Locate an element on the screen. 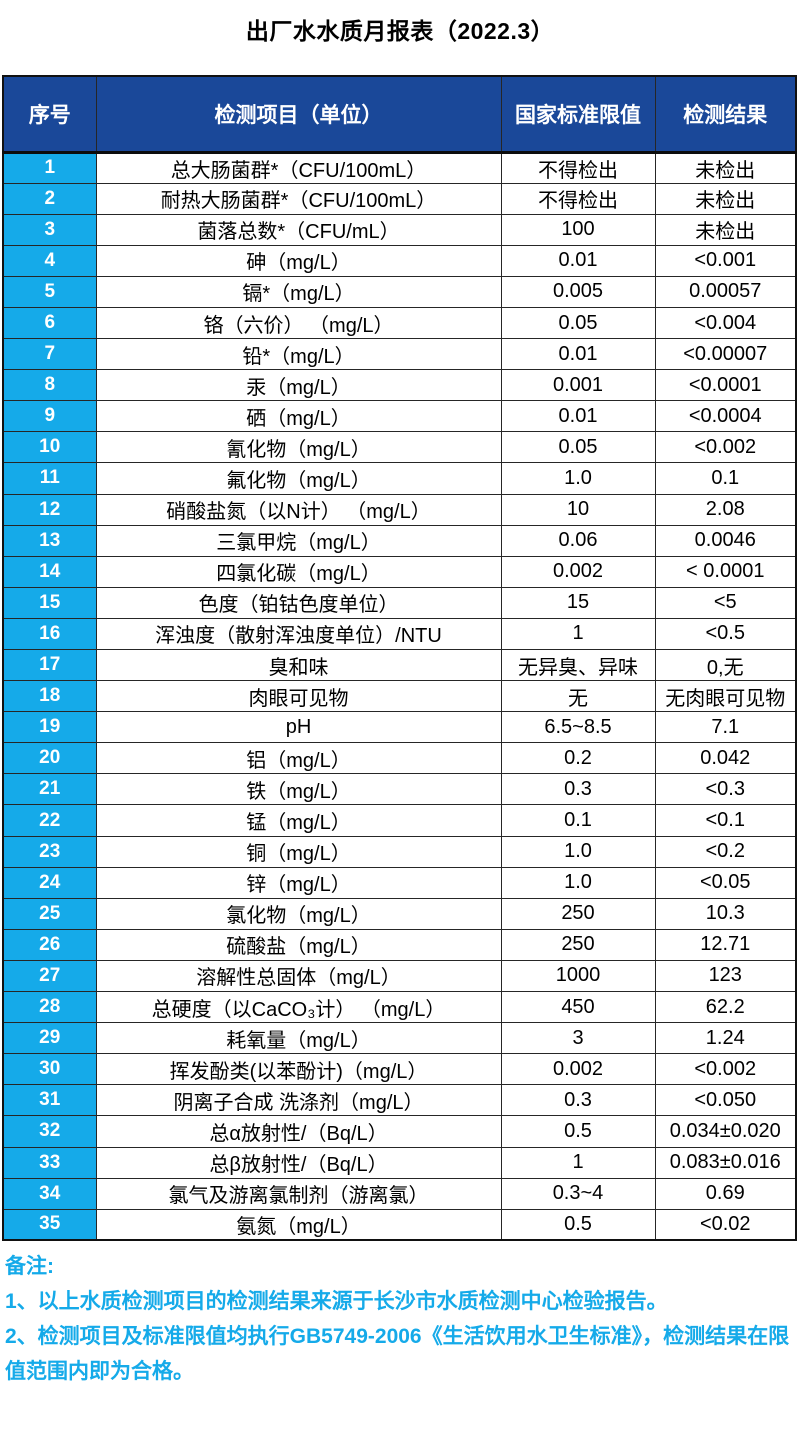 The height and width of the screenshot is (1435, 800). table-row: 30 挥发酚类(以苯酚计)（mg/L） 0.002 <0.002 is located at coordinates (399, 1069).